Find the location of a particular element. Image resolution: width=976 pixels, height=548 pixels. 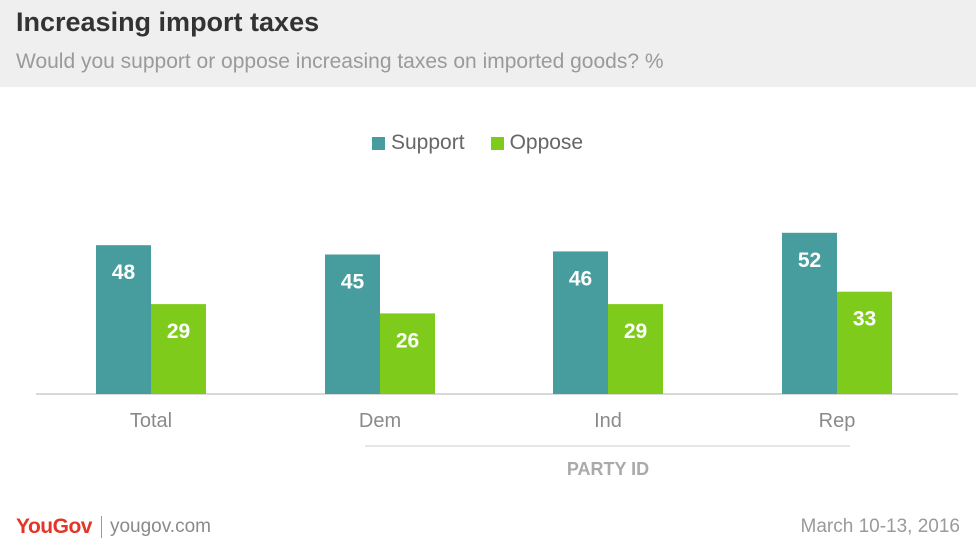

bar-oppose-ind is located at coordinates (635, 349).